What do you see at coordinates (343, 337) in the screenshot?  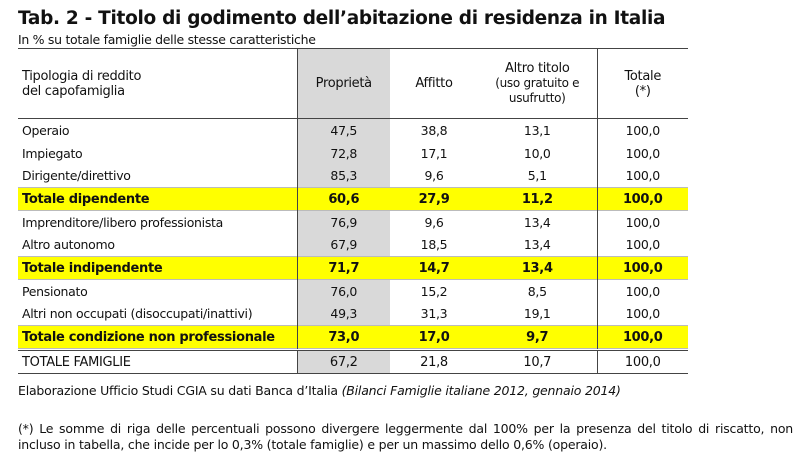 I see `cell-proprieta: 73,0` at bounding box center [343, 337].